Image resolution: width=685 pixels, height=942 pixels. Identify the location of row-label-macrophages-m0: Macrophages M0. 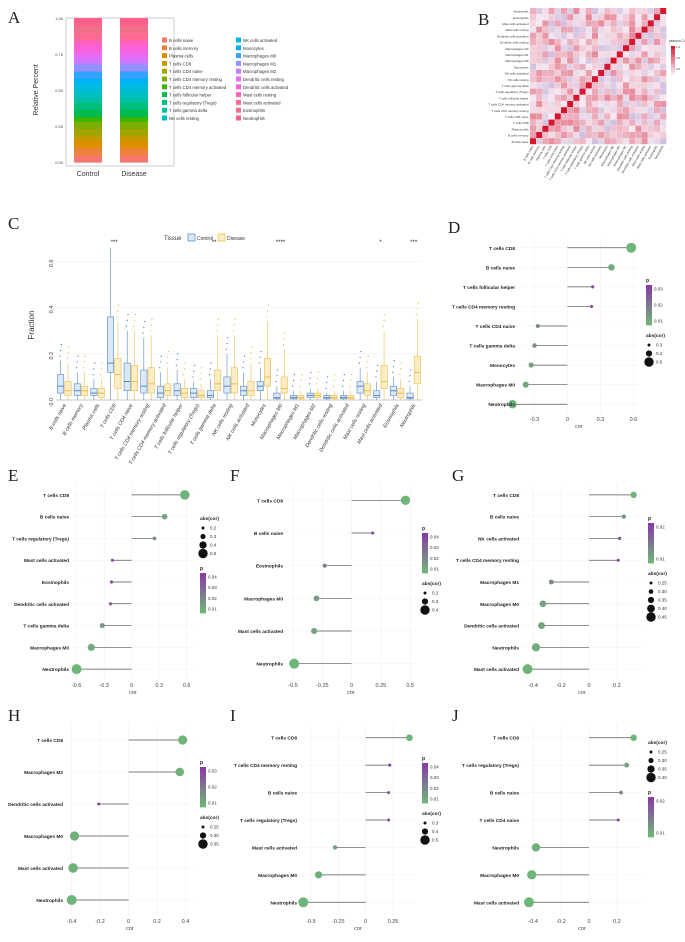
(499, 605).